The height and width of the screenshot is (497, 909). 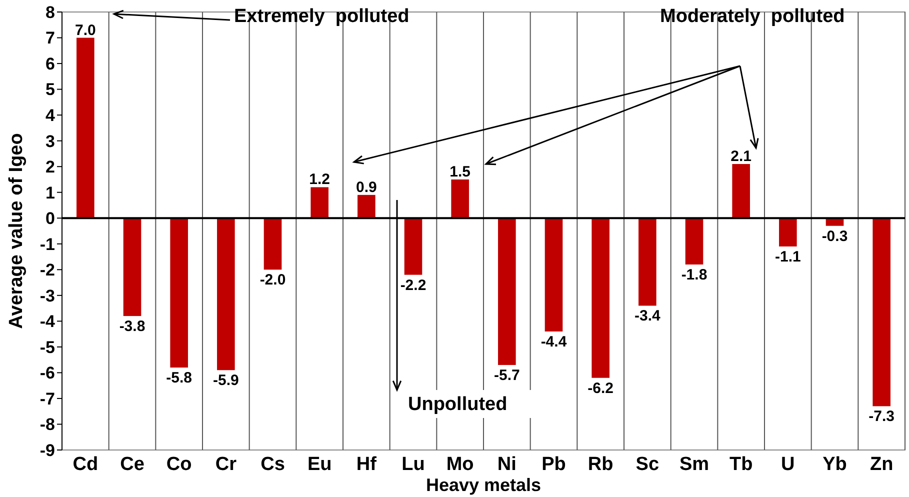 What do you see at coordinates (484, 485) in the screenshot?
I see `x-axis-title: Heavy metals` at bounding box center [484, 485].